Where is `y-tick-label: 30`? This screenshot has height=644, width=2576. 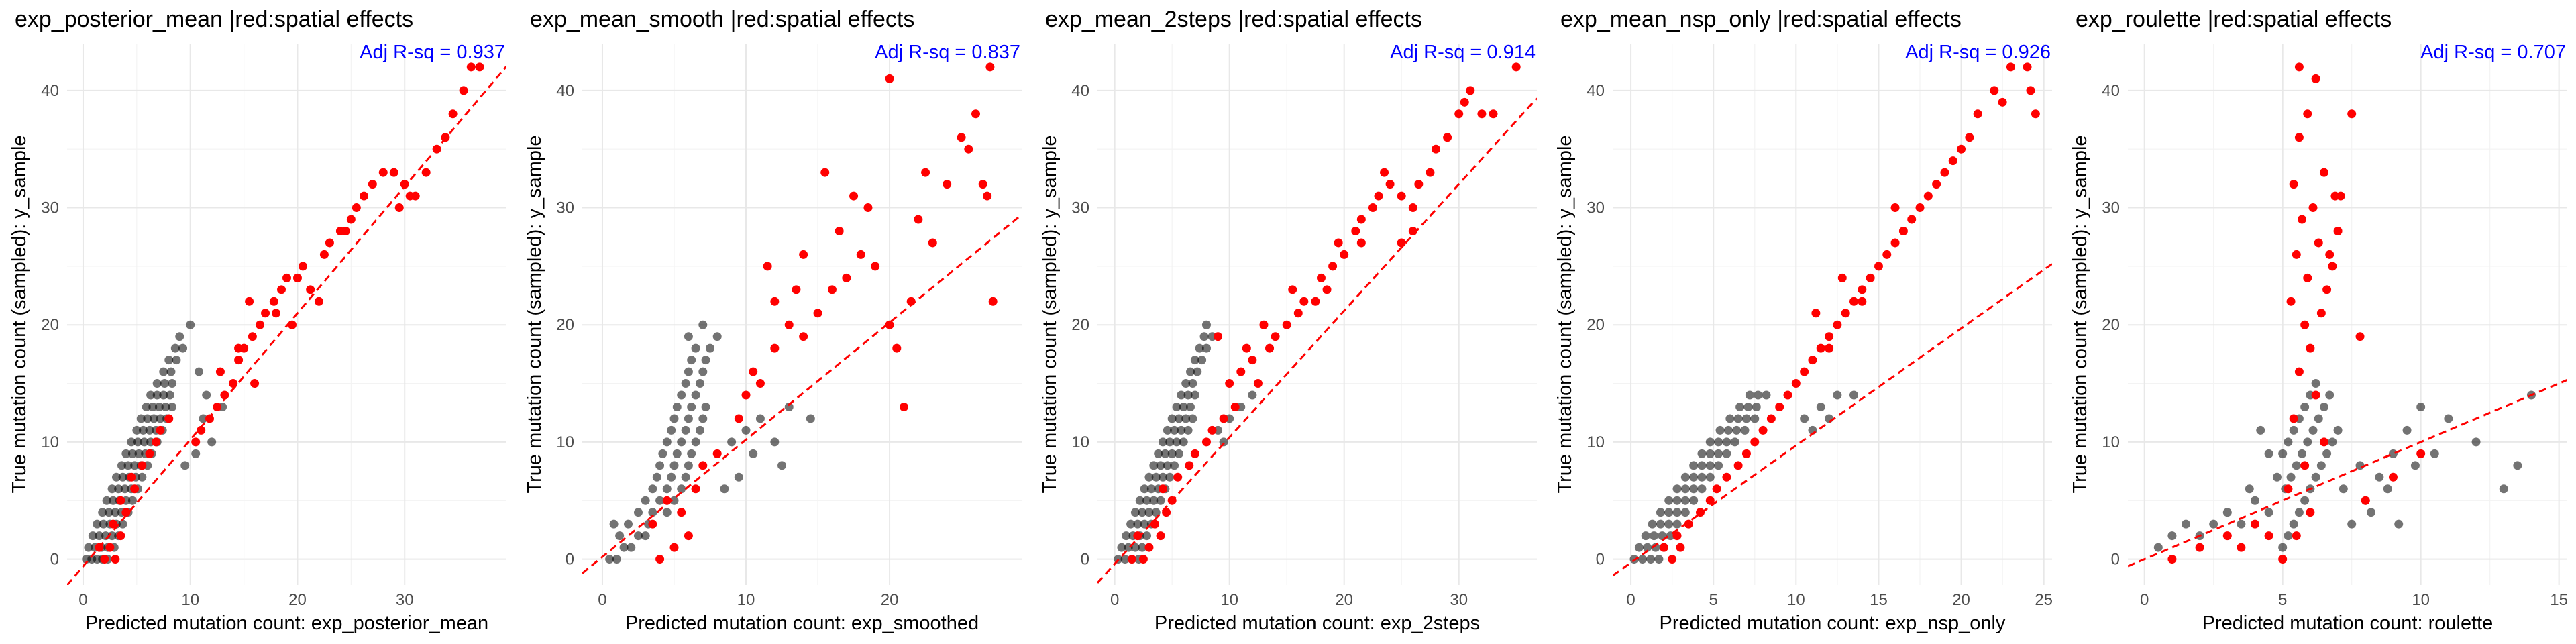
y-tick-label: 30 is located at coordinates (2111, 208).